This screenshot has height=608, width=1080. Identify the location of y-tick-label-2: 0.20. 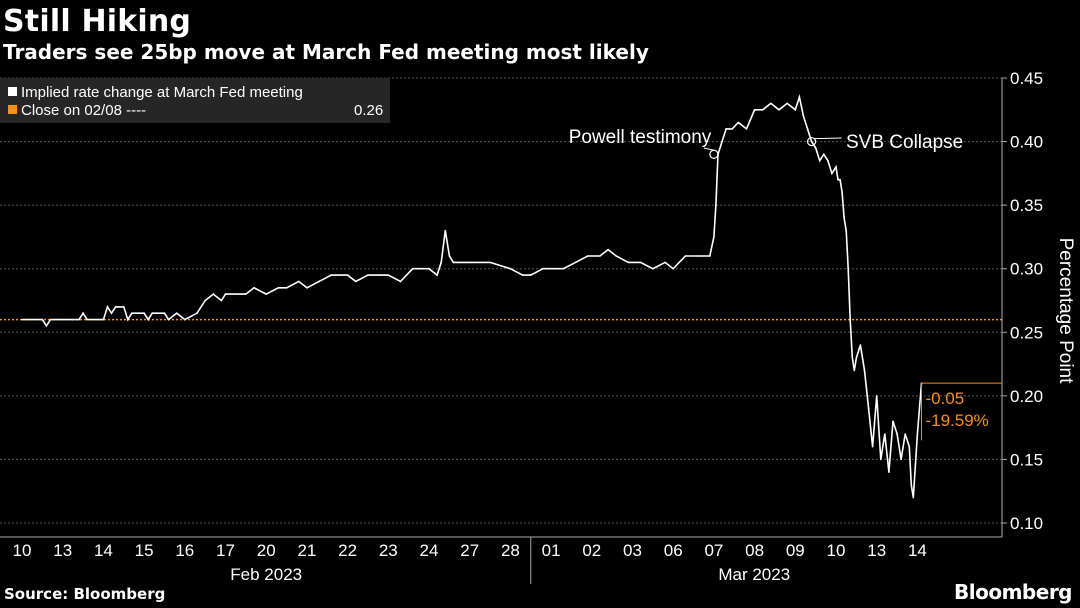
(1026, 396).